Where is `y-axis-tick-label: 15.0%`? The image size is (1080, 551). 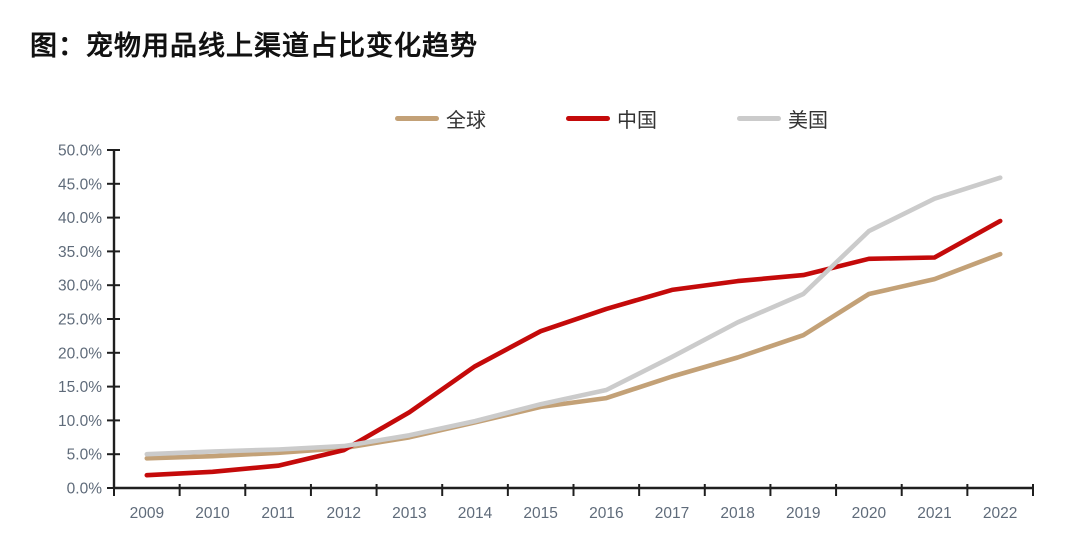
y-axis-tick-label: 15.0% is located at coordinates (80, 387).